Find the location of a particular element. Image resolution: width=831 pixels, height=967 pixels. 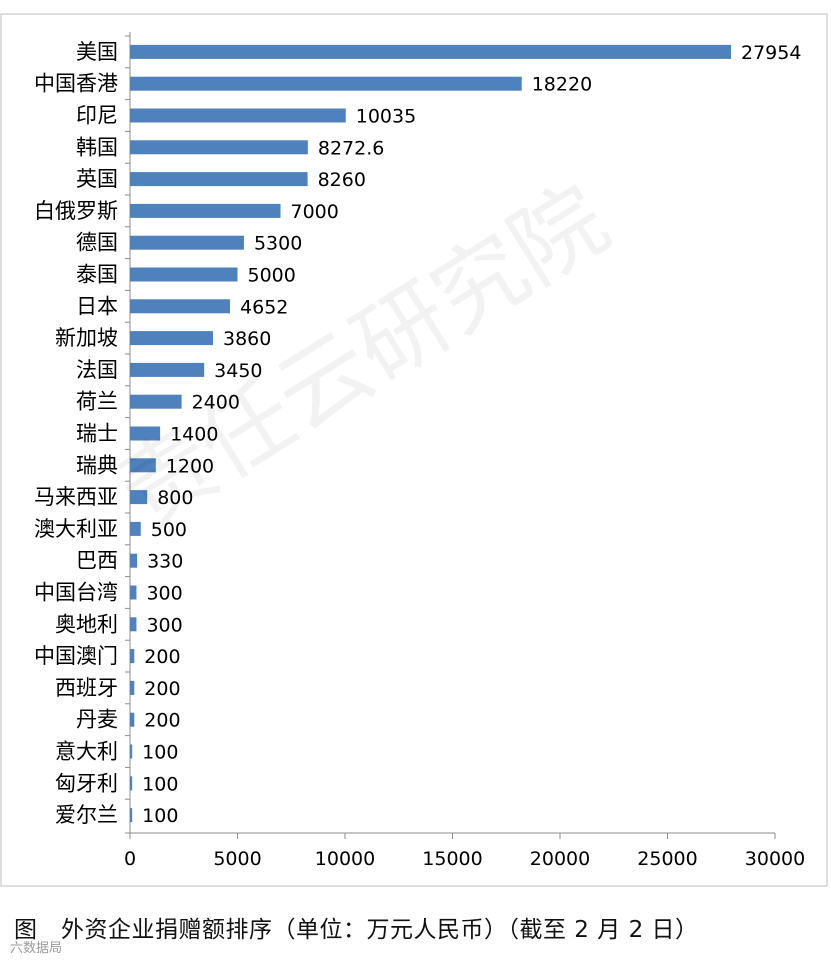

category-label: 中国澳门 is located at coordinates (76, 656).